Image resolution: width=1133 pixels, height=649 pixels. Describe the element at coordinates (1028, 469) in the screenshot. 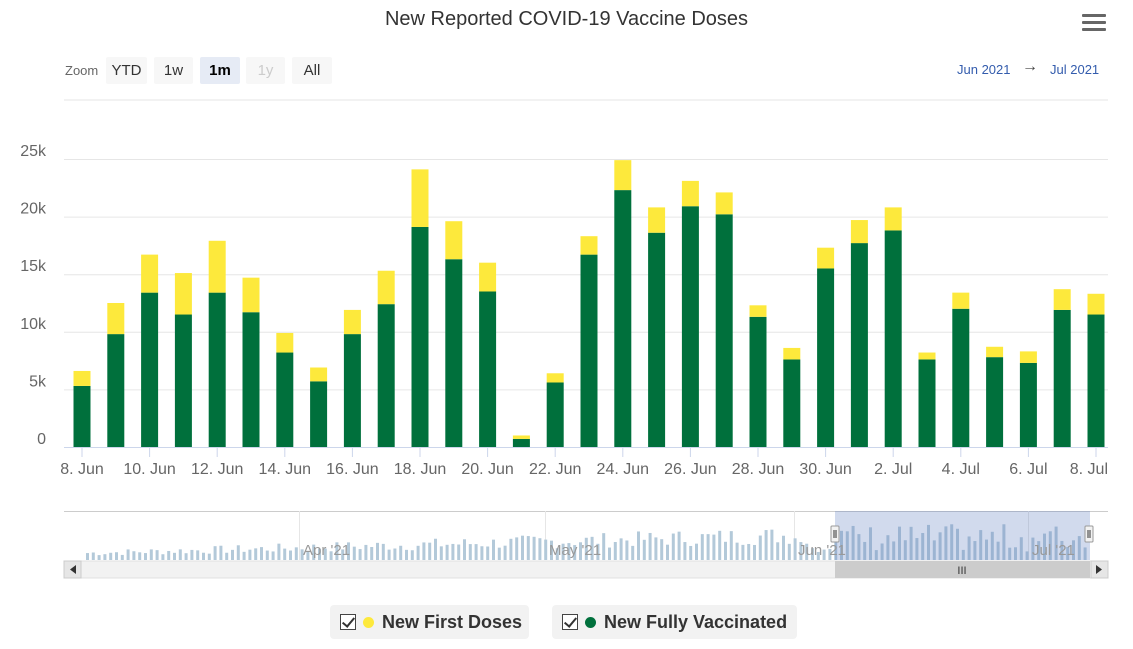

I see `x-tick-label: 6. Jul` at that location.